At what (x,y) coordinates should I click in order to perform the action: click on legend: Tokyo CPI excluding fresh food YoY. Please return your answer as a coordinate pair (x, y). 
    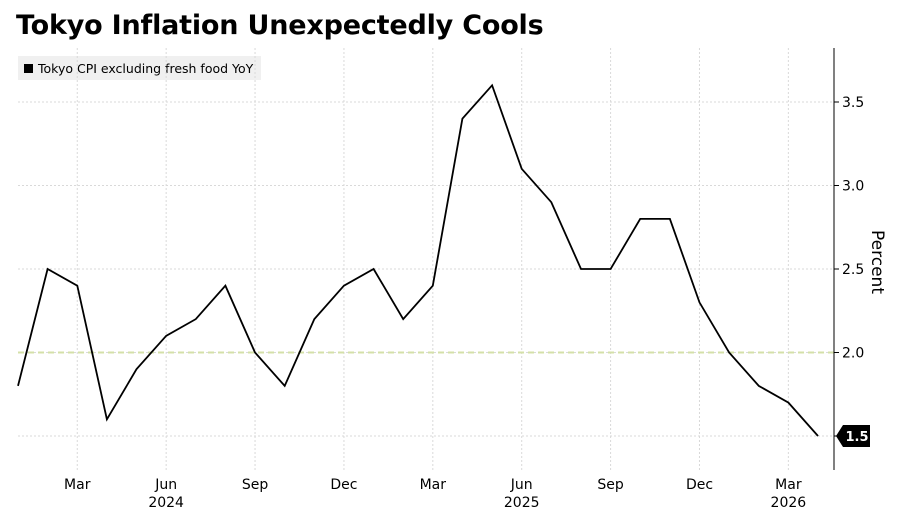
    Looking at the image, I should click on (140, 68).